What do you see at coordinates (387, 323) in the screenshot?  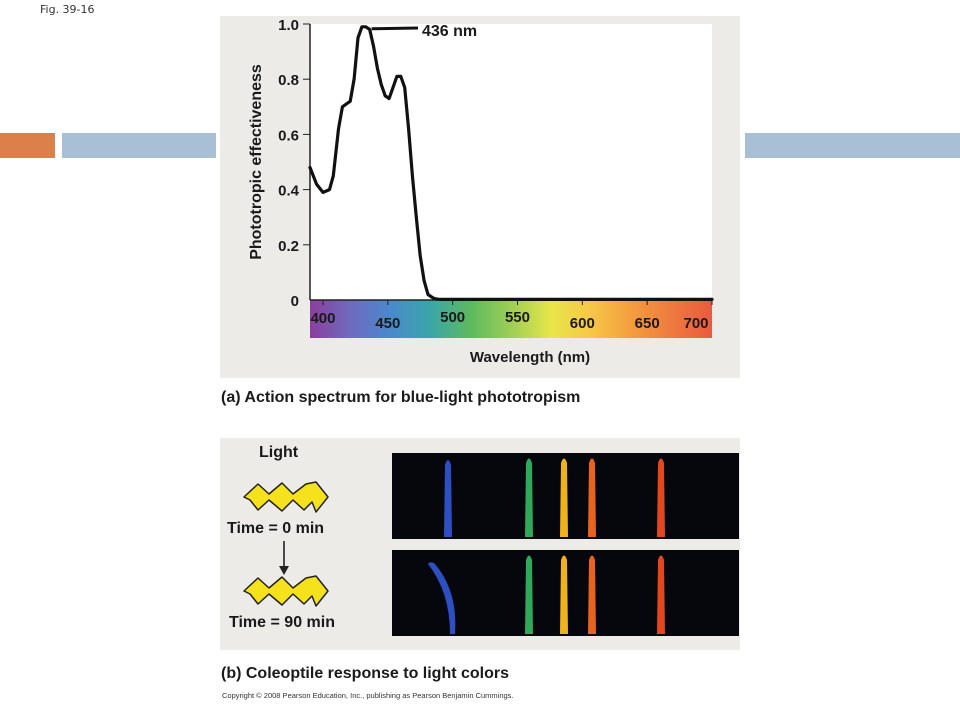 I see `x-tick-label: 450` at bounding box center [387, 323].